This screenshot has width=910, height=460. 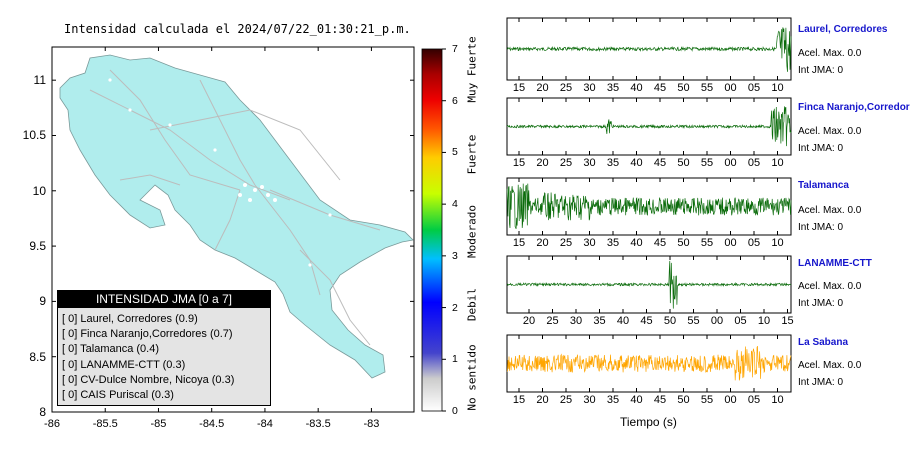 What do you see at coordinates (472, 231) in the screenshot?
I see `colorbar-category-label: Moderado` at bounding box center [472, 231].